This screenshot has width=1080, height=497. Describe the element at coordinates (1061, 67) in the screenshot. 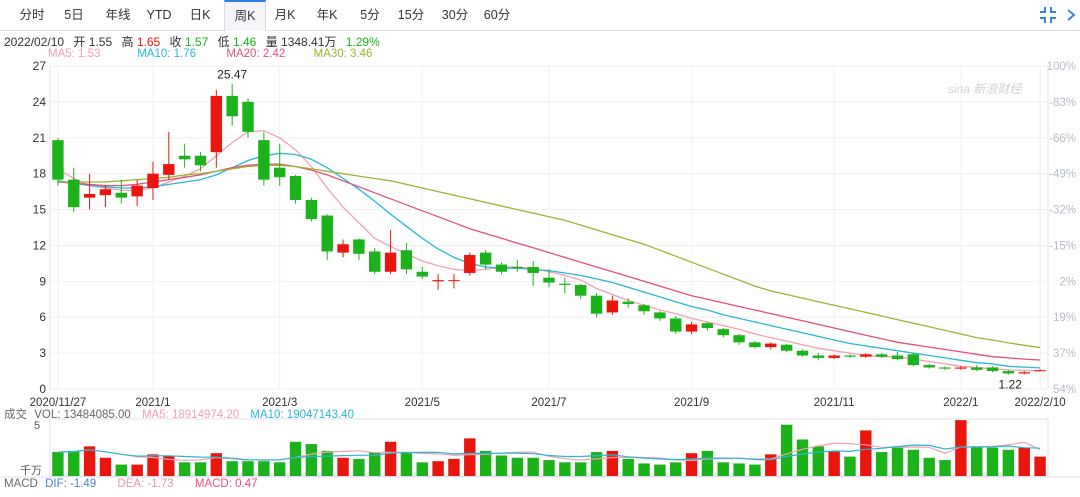

I see `pct-tick-label: 100%` at that location.